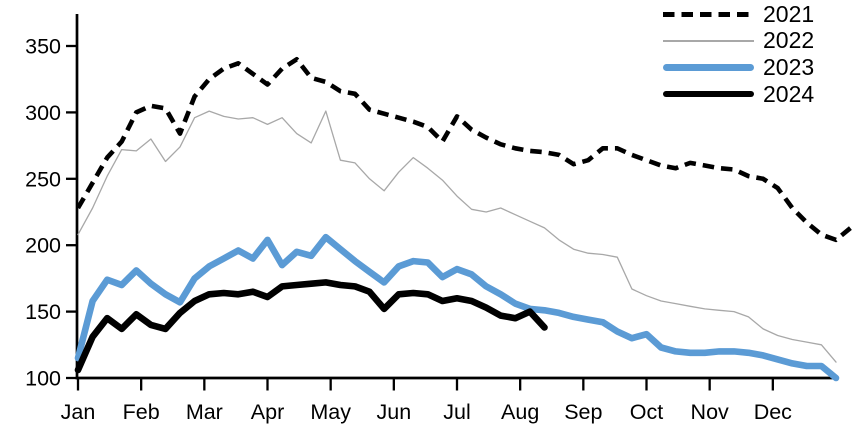 The width and height of the screenshot is (852, 430). Describe the element at coordinates (43, 379) in the screenshot. I see `y-tick-label: 100` at that location.